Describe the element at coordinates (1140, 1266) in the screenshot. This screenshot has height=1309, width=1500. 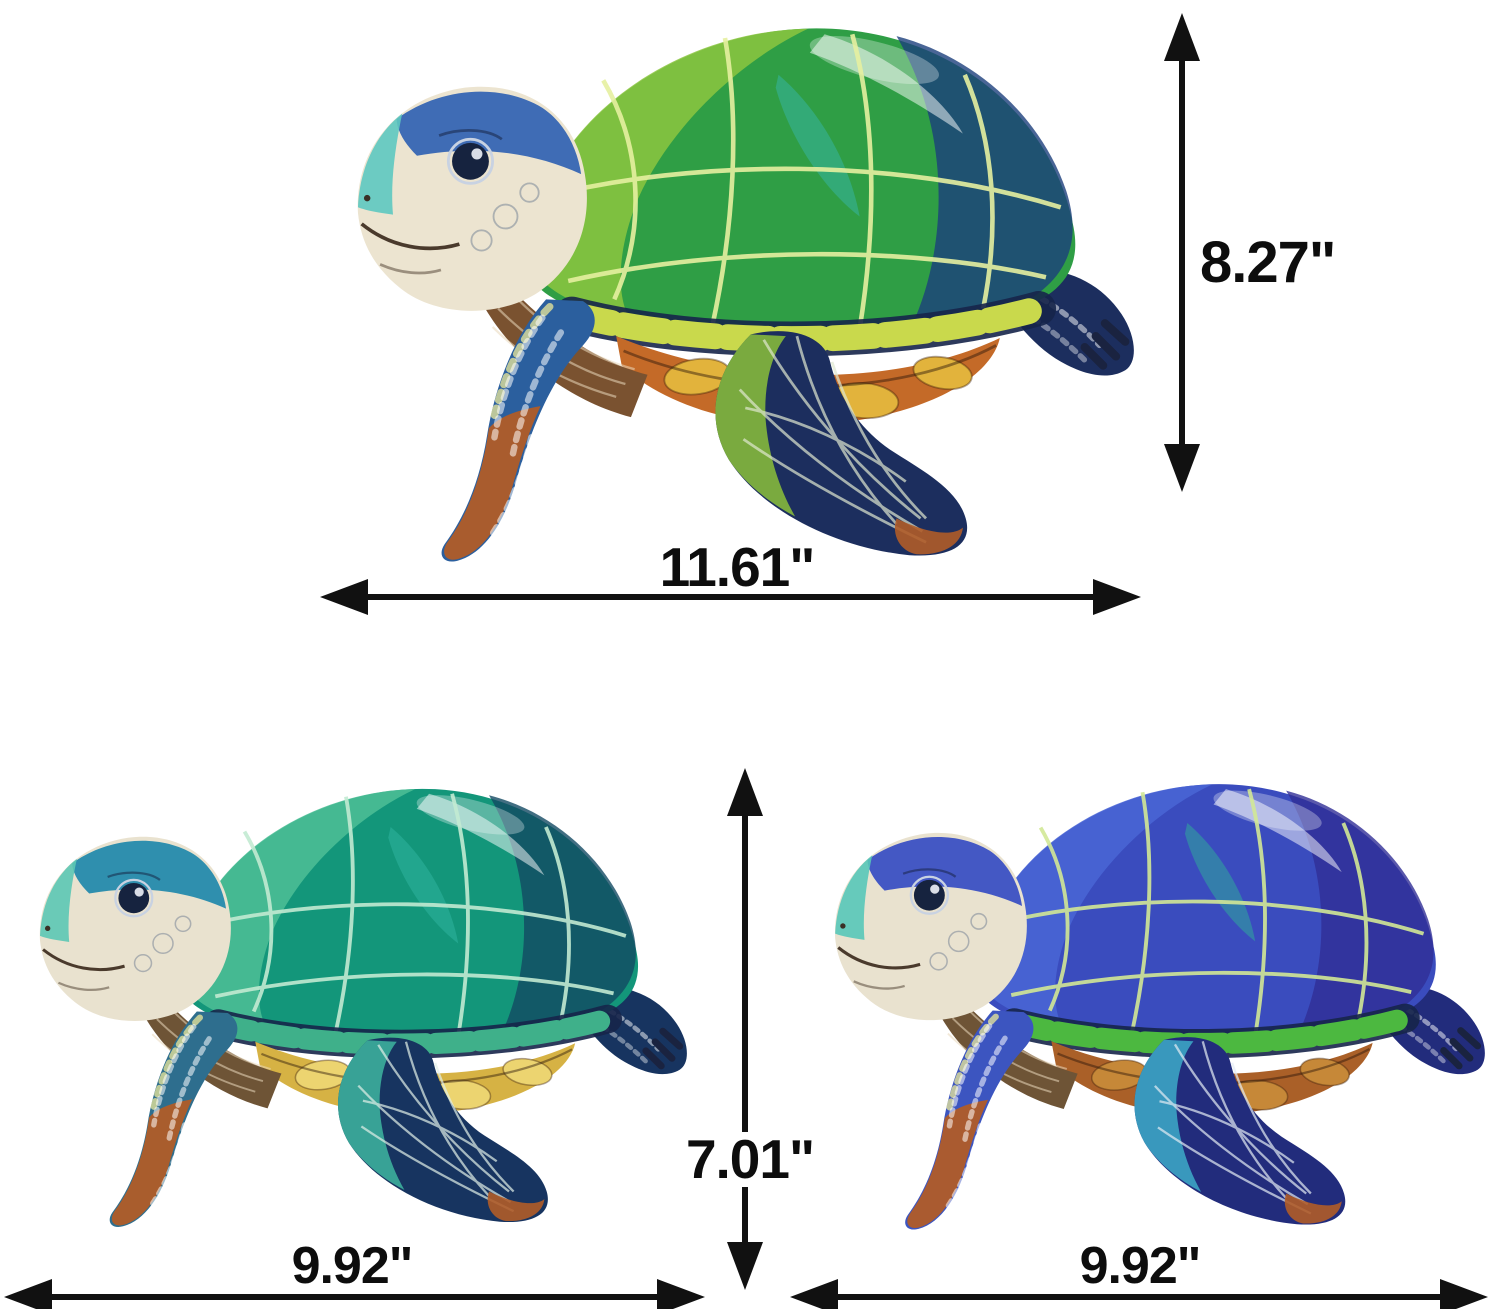
I see `width-dimension-label-small-right: 9.92"` at that location.